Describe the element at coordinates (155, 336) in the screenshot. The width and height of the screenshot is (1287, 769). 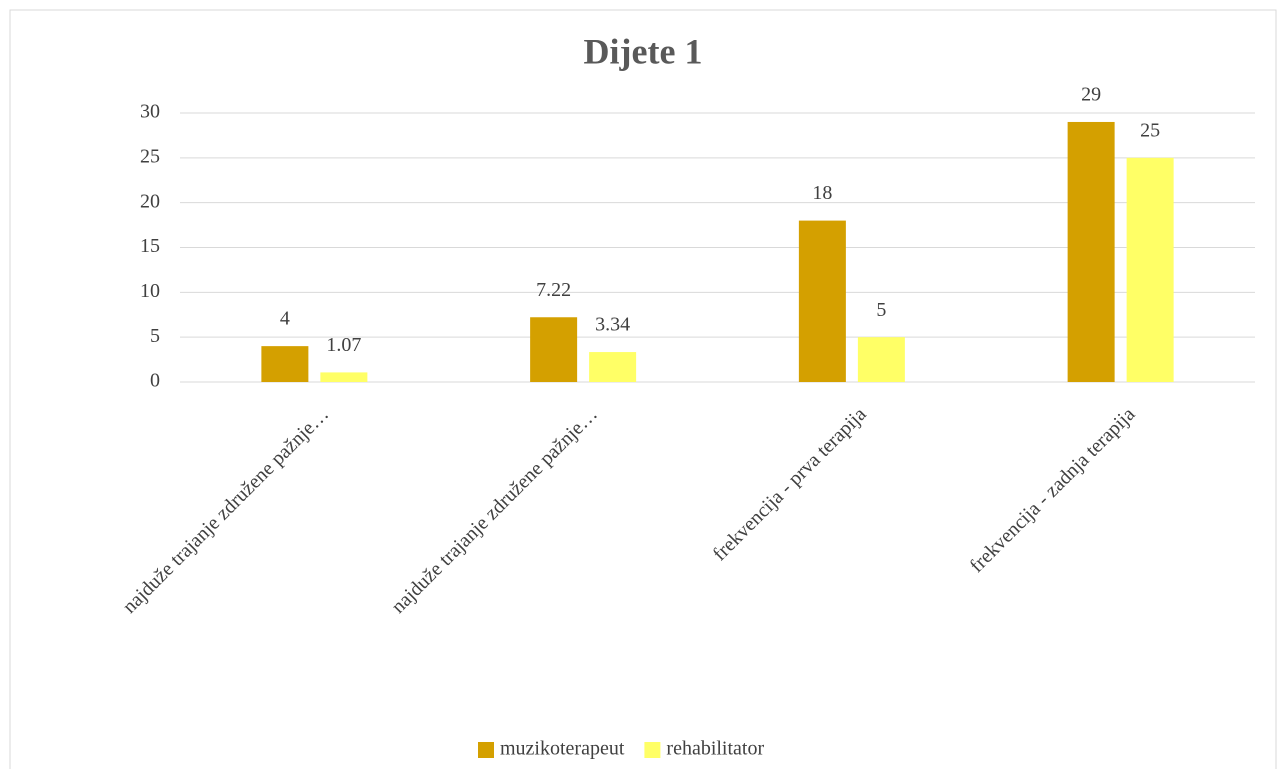
I see `y-tick-label: 5` at that location.